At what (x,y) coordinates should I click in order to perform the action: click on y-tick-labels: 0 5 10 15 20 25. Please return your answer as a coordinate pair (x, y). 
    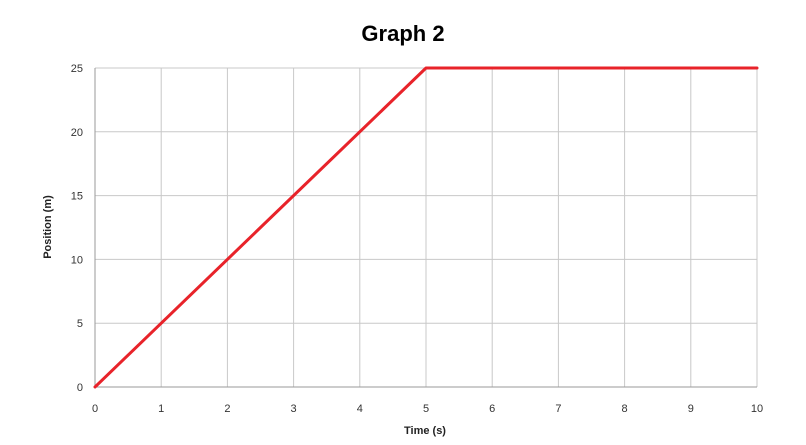
    Looking at the image, I should click on (77, 228).